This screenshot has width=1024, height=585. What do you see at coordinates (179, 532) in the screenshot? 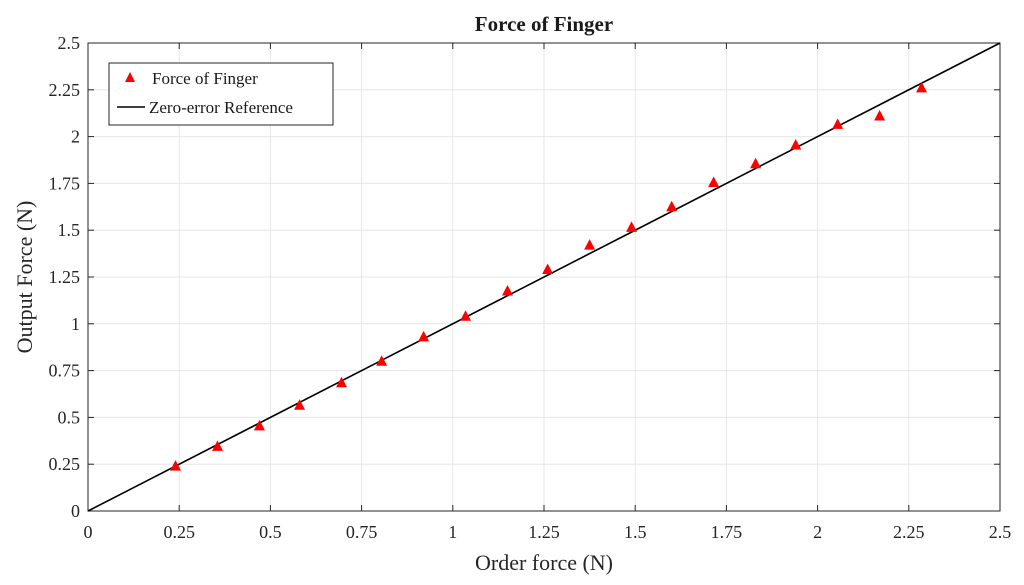
I see `x-tick-label: 0.25` at bounding box center [179, 532].